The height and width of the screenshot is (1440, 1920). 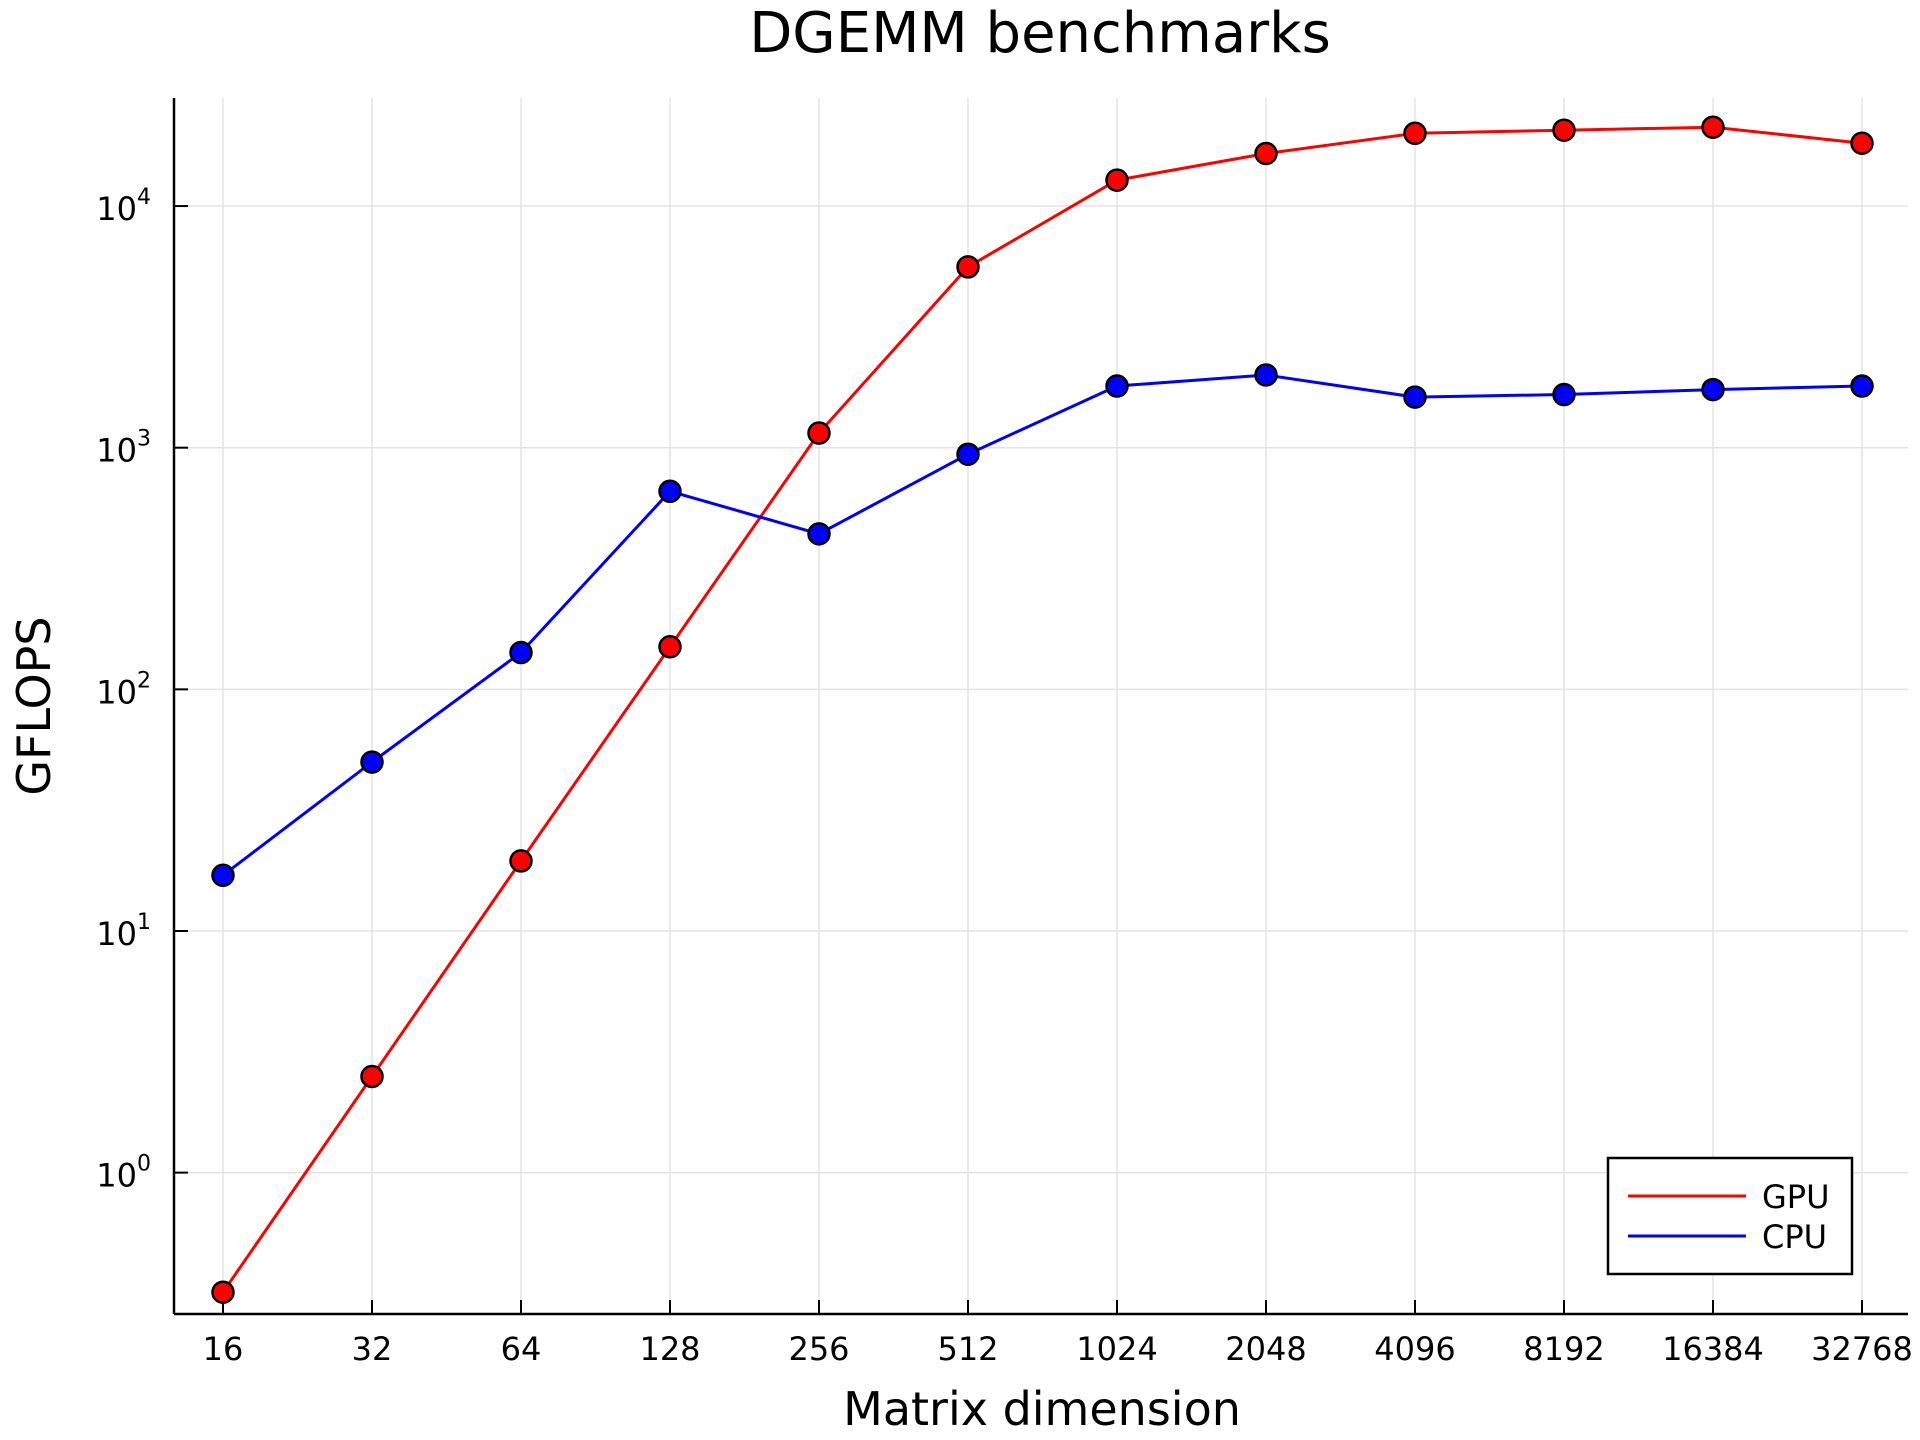 What do you see at coordinates (34, 705) in the screenshot?
I see `y-axis-label: GFLOPS` at bounding box center [34, 705].